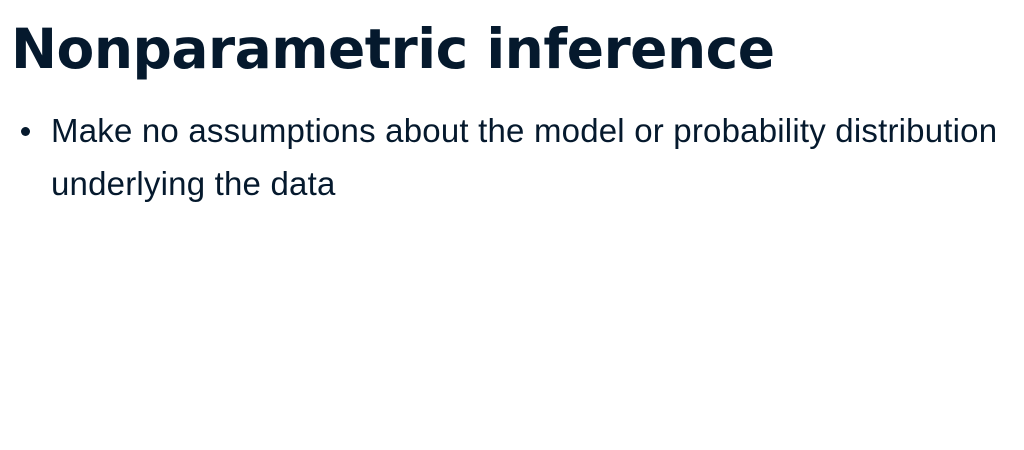 The image size is (1024, 450). Describe the element at coordinates (393, 49) in the screenshot. I see `slide-title: Nonparametric inference` at that location.